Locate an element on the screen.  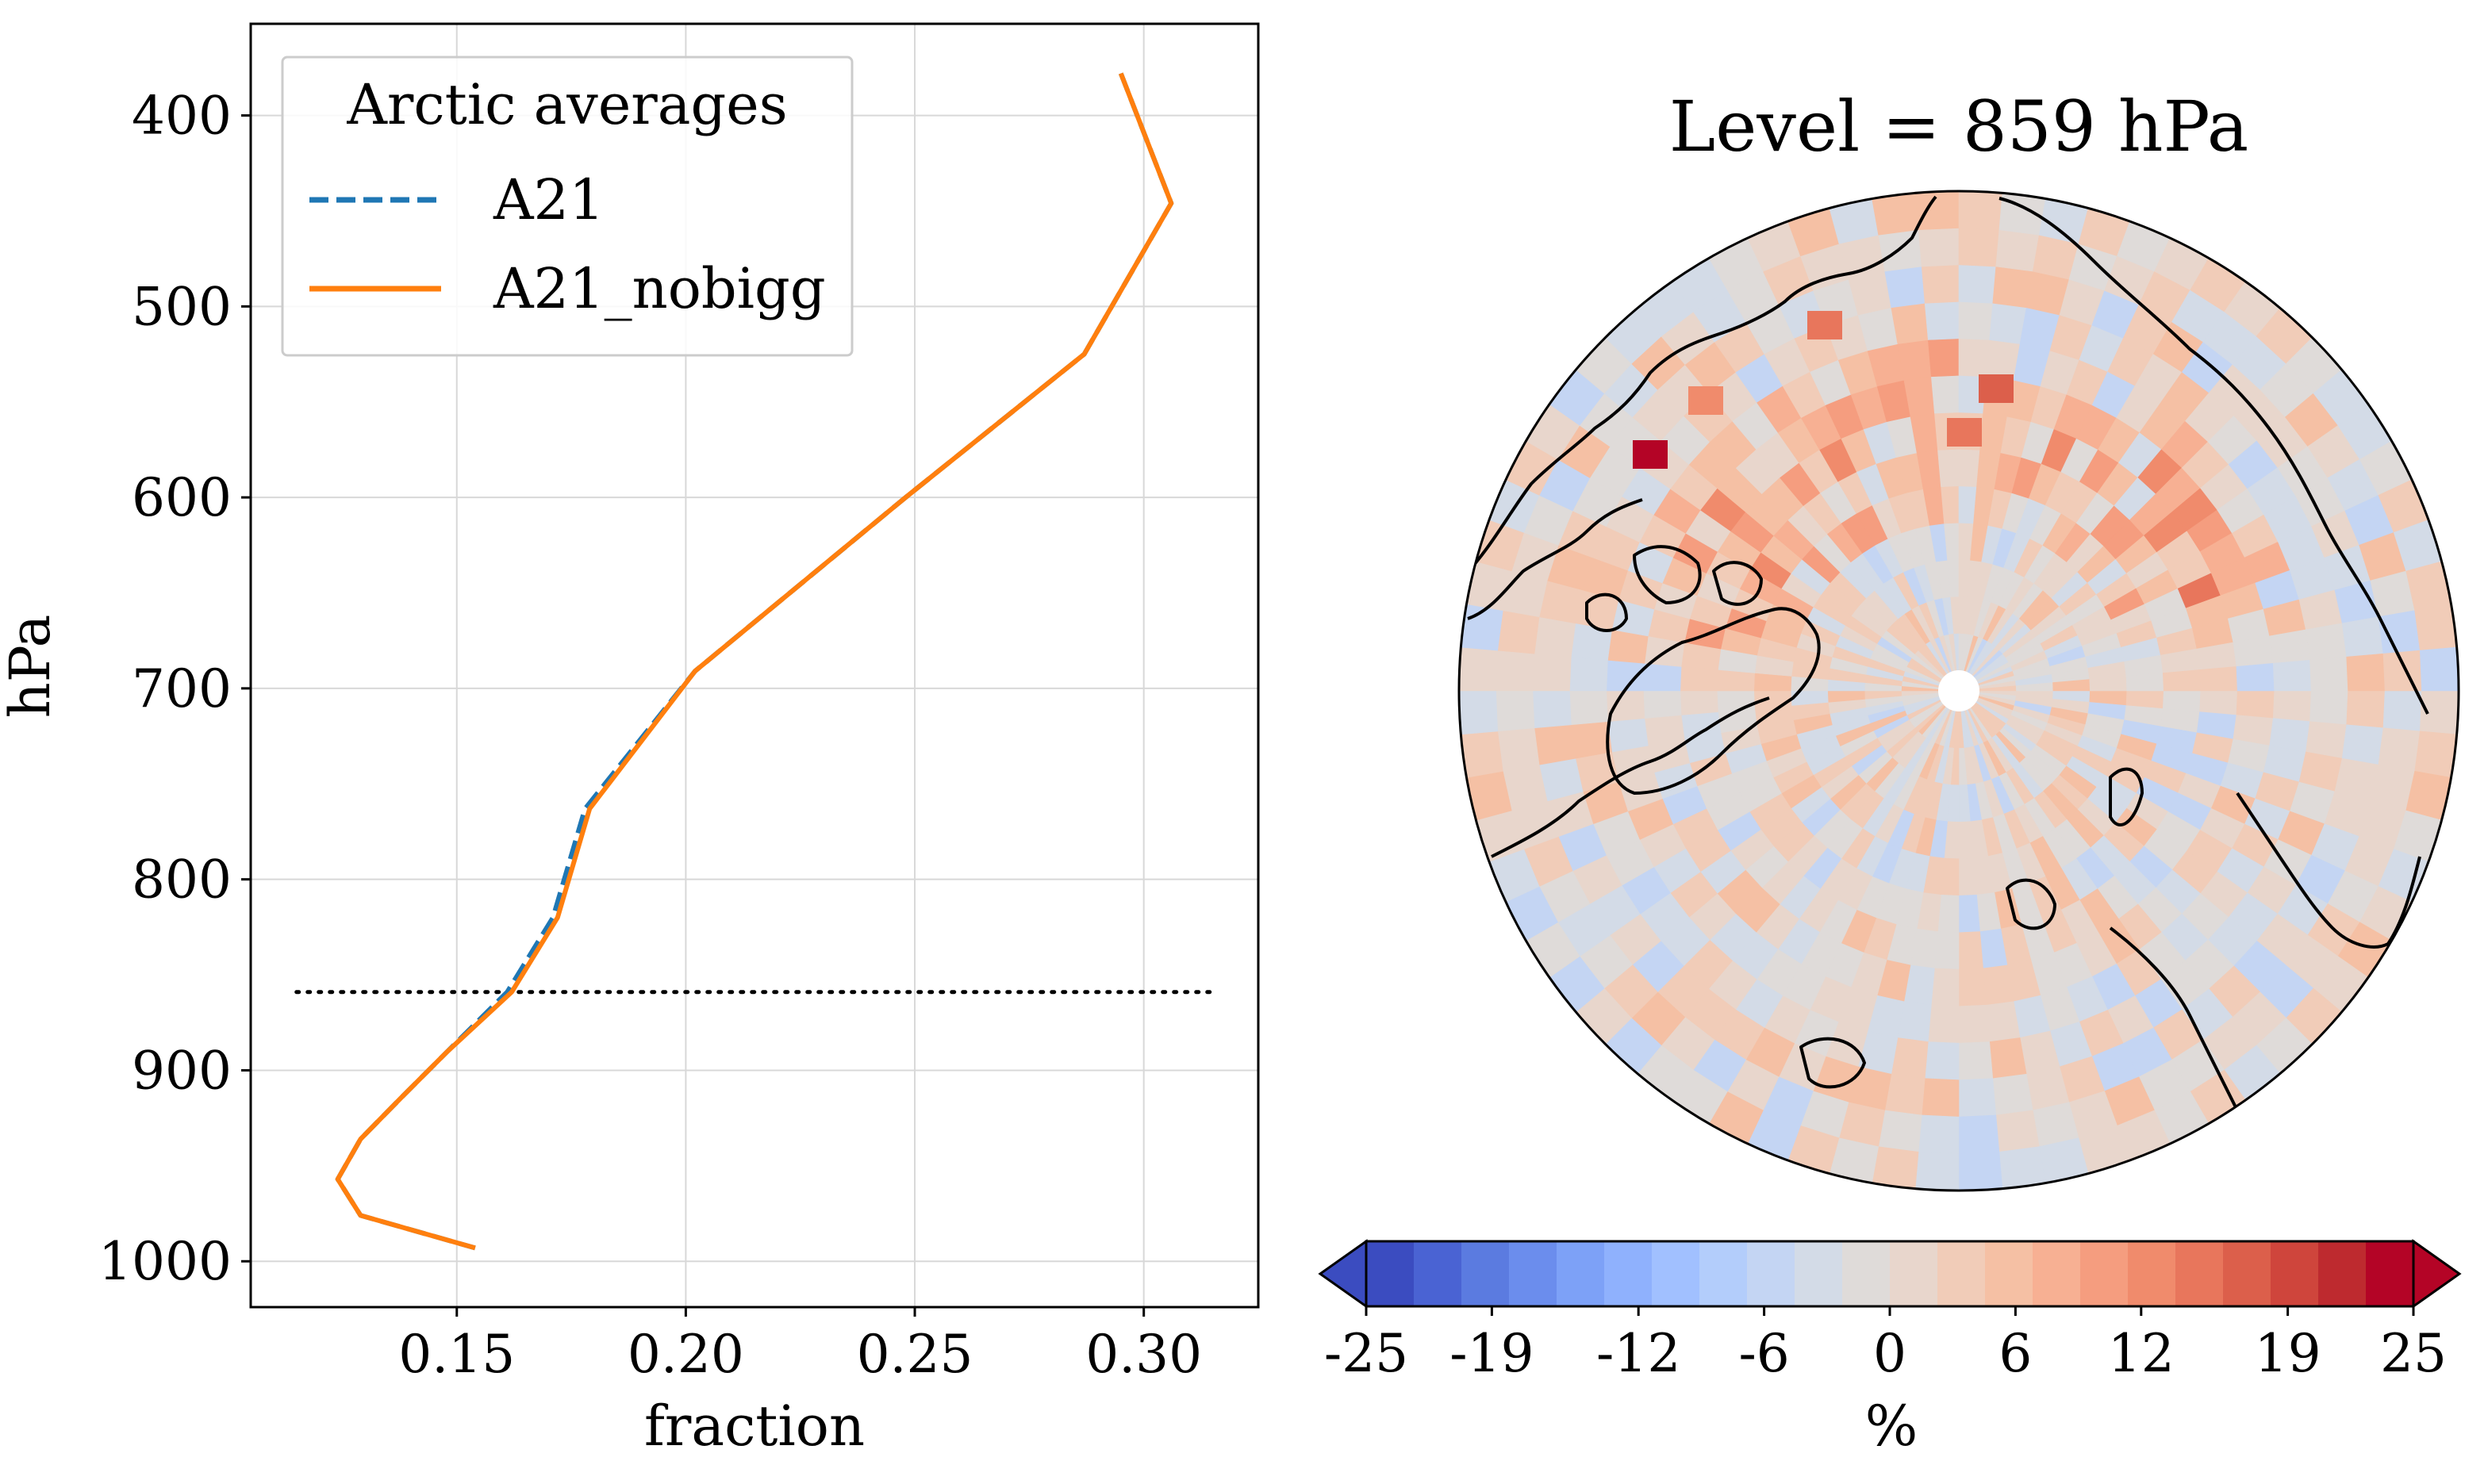
colorbar-tick-label: 19 is located at coordinates (2288, 1353).